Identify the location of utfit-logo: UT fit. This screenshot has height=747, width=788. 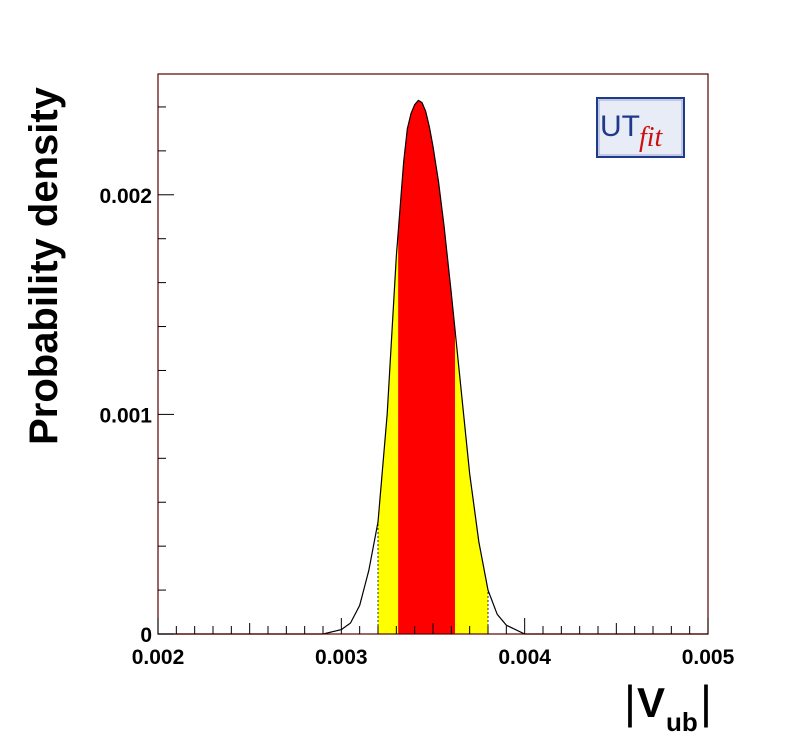
(640, 127).